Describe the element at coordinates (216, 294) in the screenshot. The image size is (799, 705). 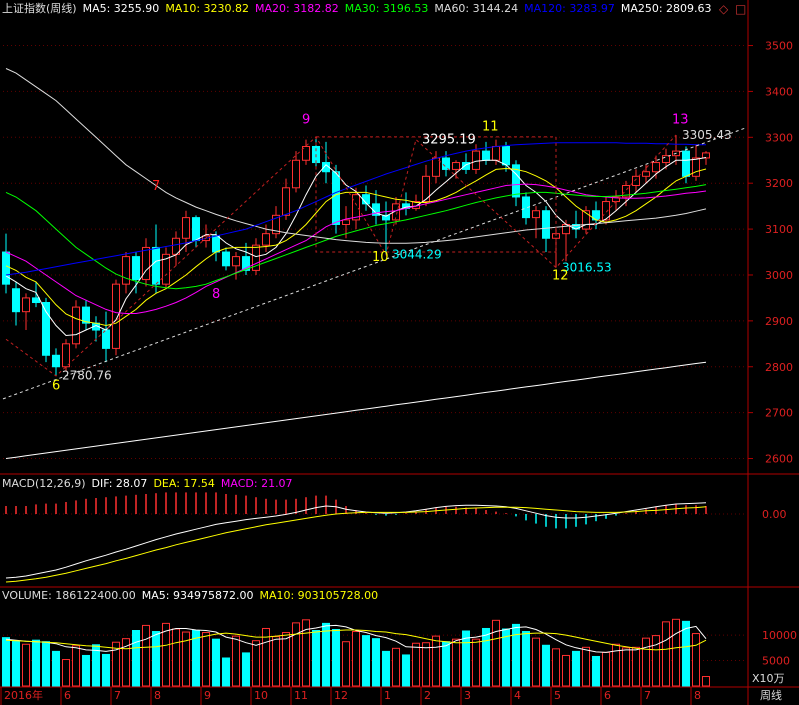
I see `wave-count-label: 8` at that location.